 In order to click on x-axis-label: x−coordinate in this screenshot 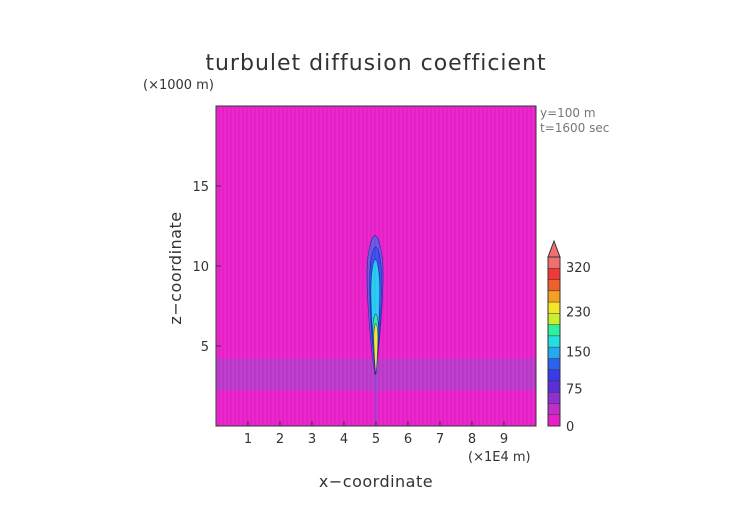, I will do `click(376, 481)`.